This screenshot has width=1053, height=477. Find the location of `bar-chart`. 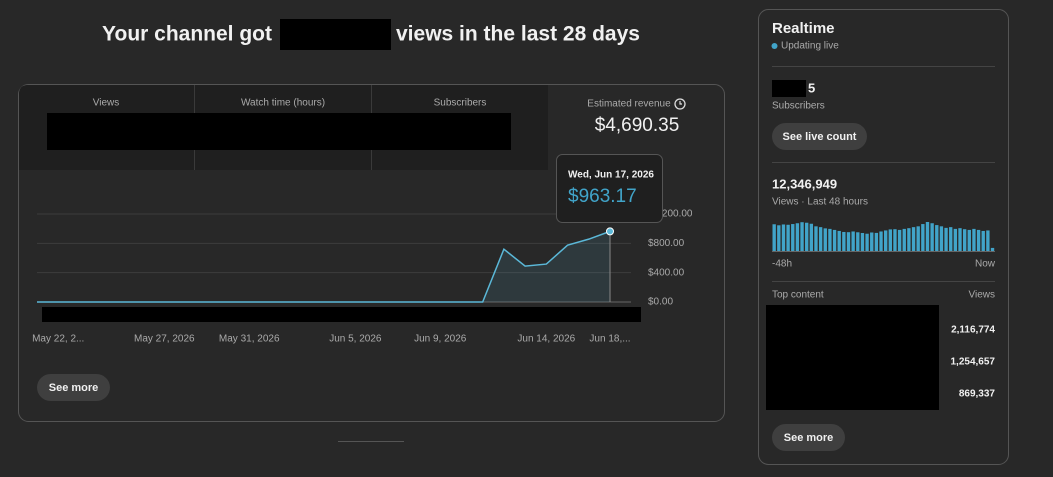

bar-chart is located at coordinates (883, 236).